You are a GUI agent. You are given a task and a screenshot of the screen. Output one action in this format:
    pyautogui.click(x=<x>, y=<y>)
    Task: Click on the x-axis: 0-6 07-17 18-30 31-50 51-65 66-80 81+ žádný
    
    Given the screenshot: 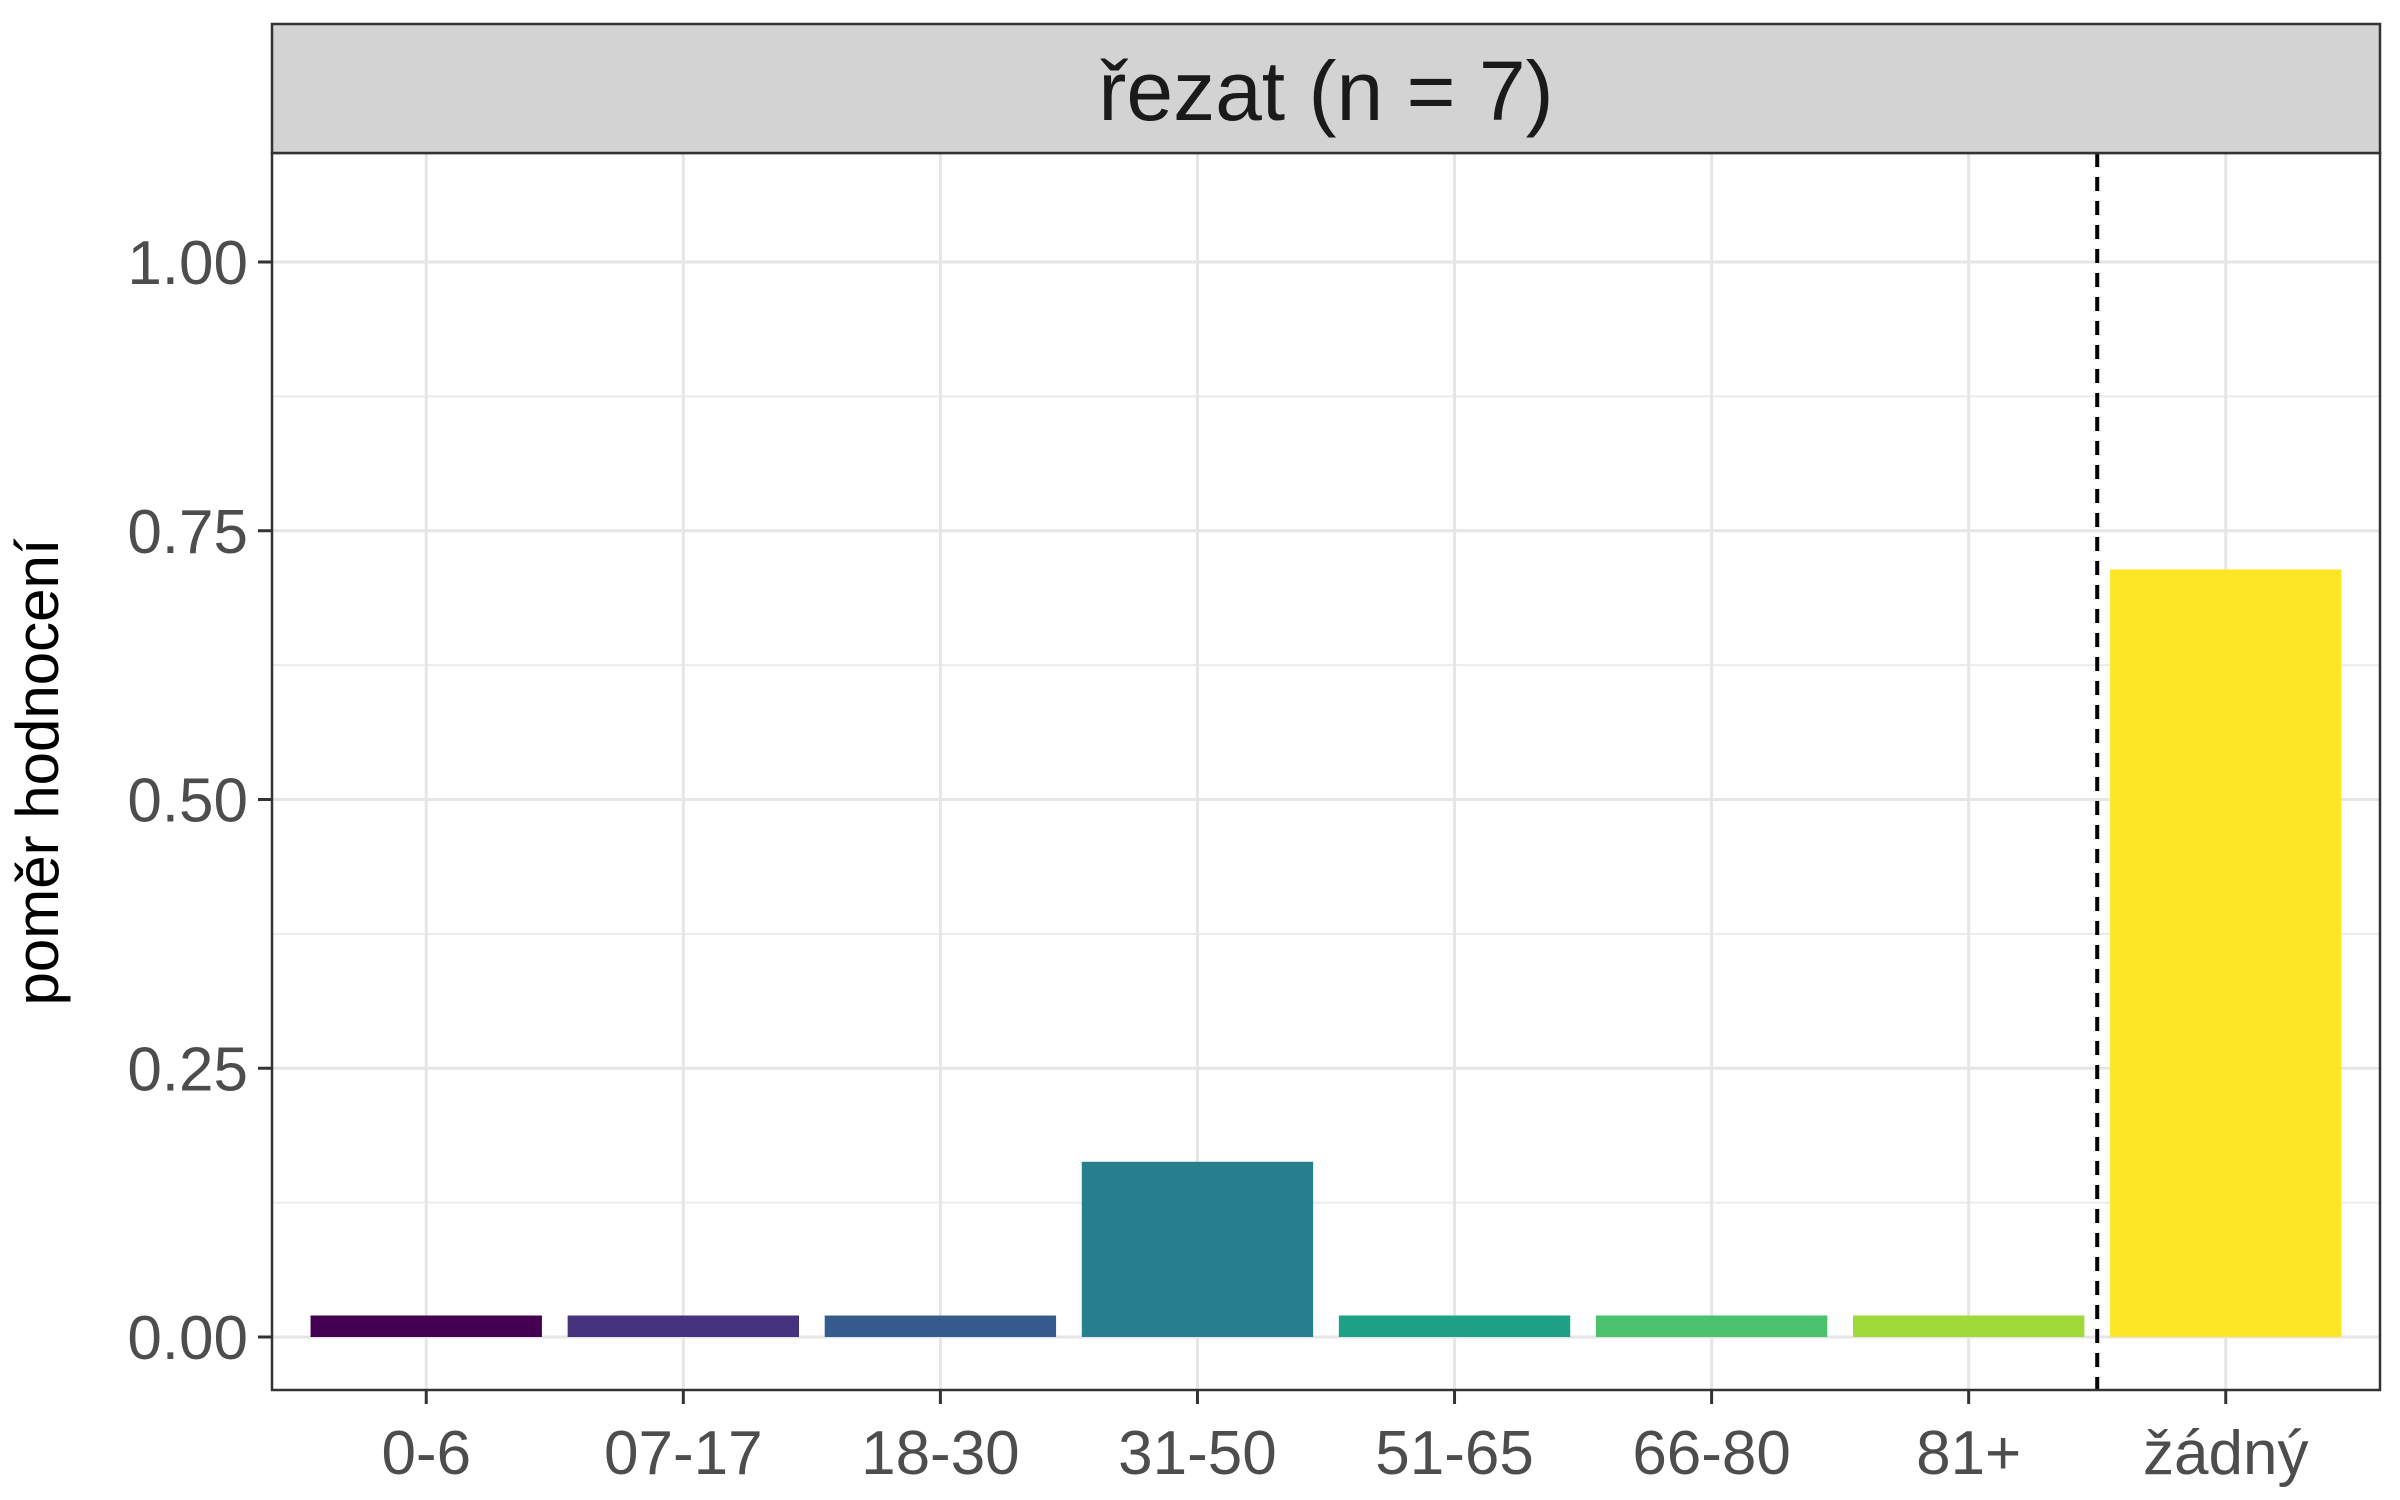 What is the action you would take?
    pyautogui.click(x=1344, y=1439)
    